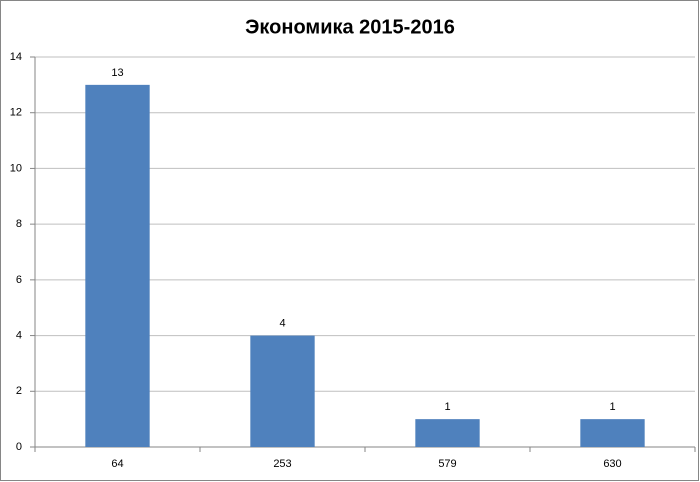 The image size is (700, 482). Describe the element at coordinates (16, 168) in the screenshot. I see `y-tick-label: 10` at that location.